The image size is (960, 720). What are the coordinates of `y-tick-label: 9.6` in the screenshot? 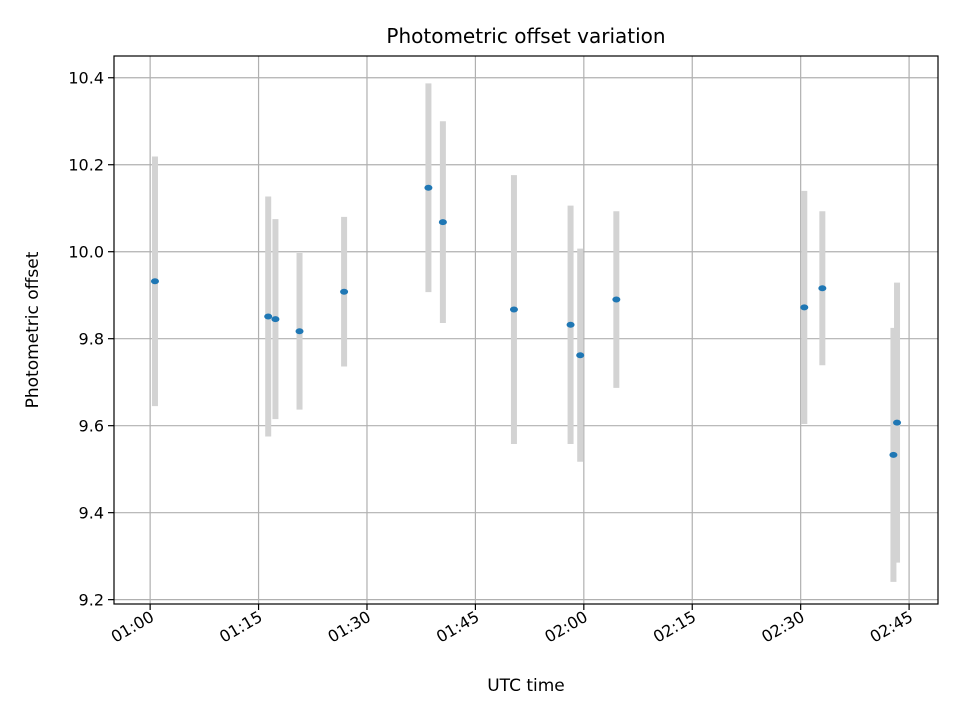 It's located at (91, 426).